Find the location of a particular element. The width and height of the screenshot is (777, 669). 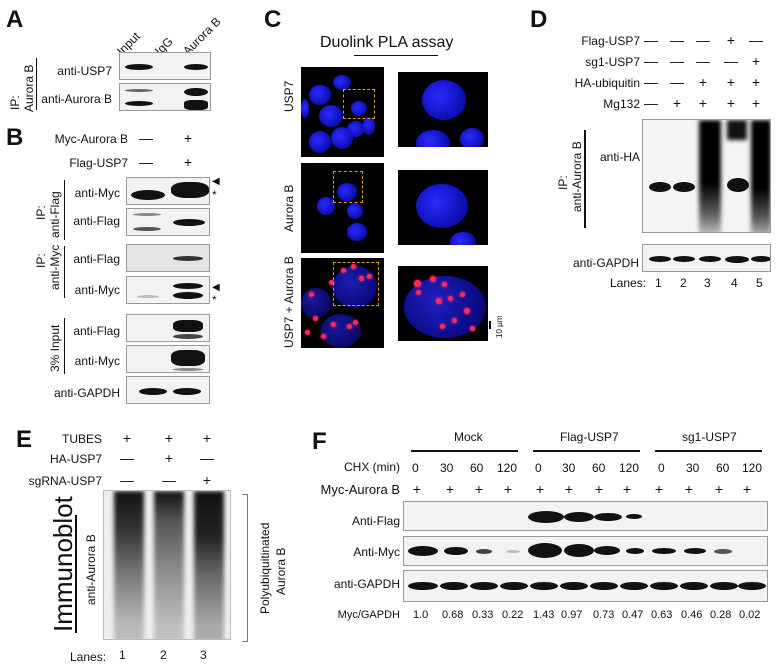

bracket is located at coordinates (245, 568).